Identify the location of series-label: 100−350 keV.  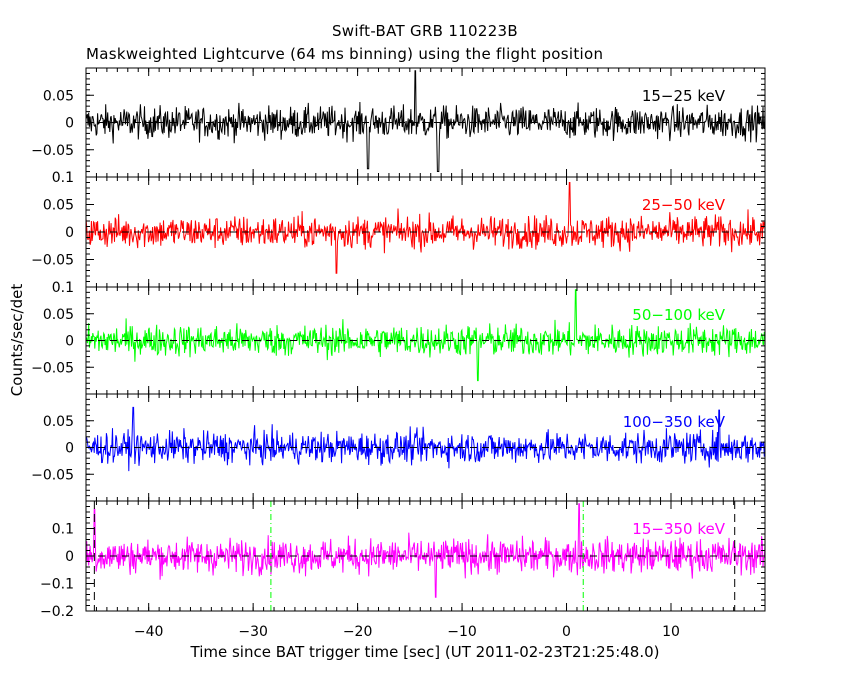
(674, 422).